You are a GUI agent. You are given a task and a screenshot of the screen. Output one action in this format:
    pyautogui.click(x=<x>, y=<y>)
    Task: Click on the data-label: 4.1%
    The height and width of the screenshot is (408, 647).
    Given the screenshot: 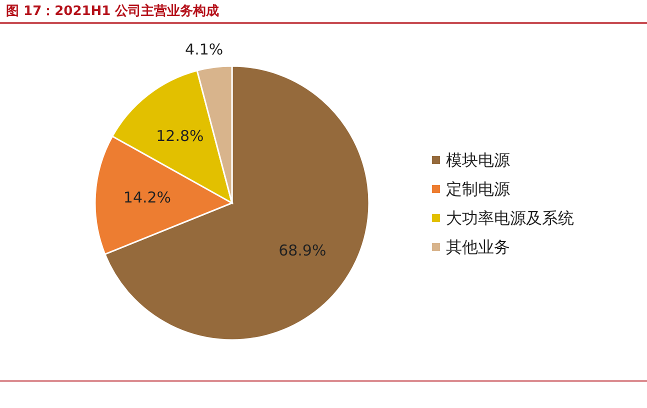 What is the action you would take?
    pyautogui.click(x=204, y=49)
    